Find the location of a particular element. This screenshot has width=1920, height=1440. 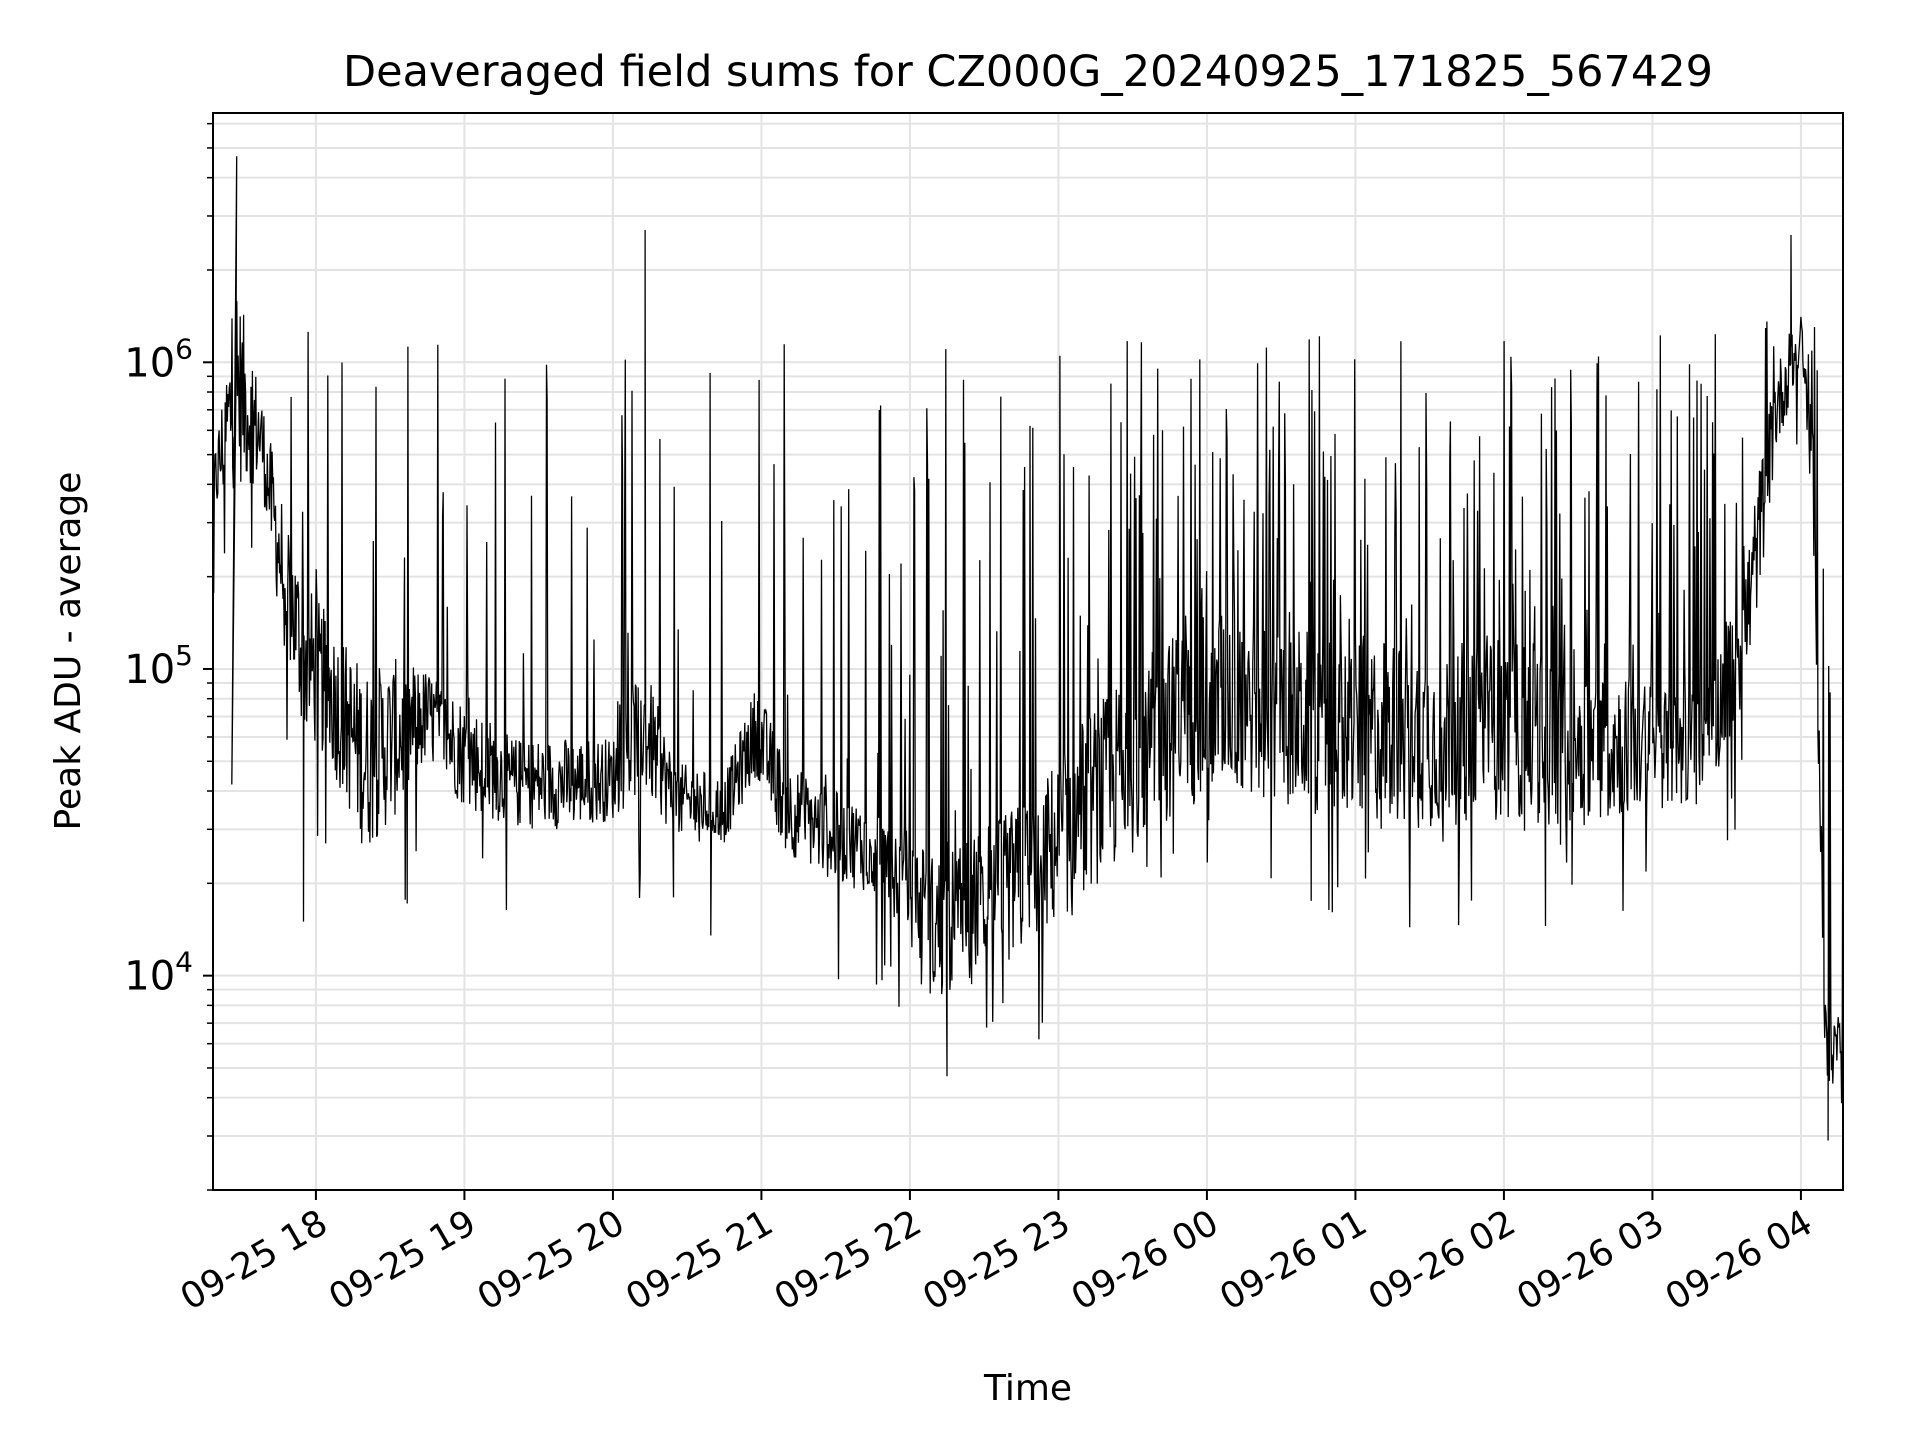

y-tick-label: 10⁵ is located at coordinates (158, 666).